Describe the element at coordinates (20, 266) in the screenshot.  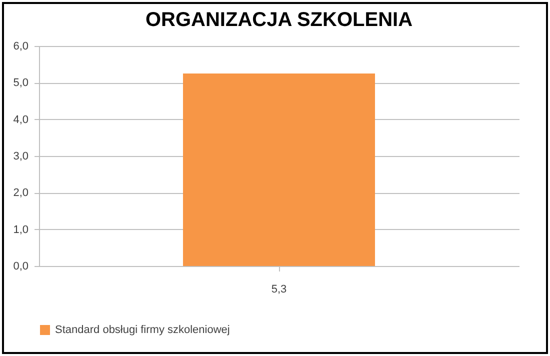
I see `y-tick-label: 0,0` at that location.